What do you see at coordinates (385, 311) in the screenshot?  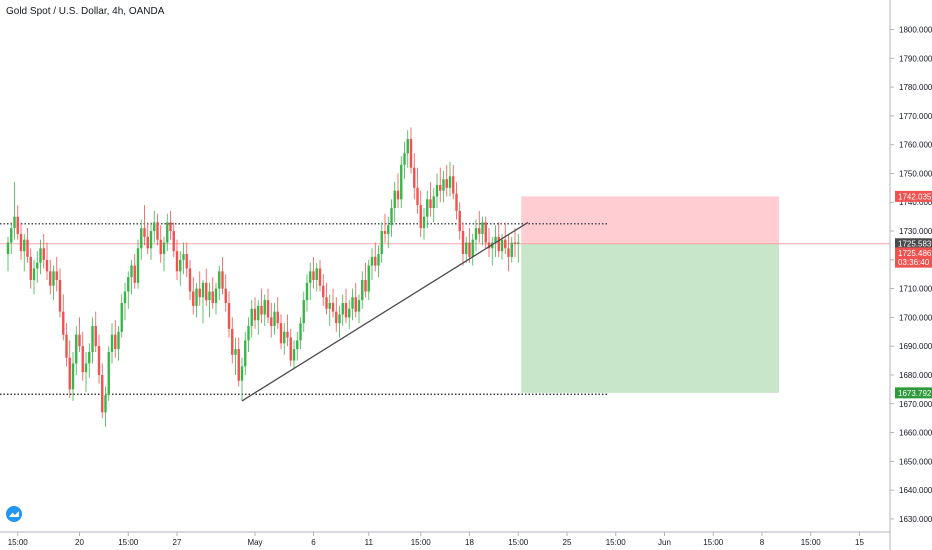 I see `trendline-group` at bounding box center [385, 311].